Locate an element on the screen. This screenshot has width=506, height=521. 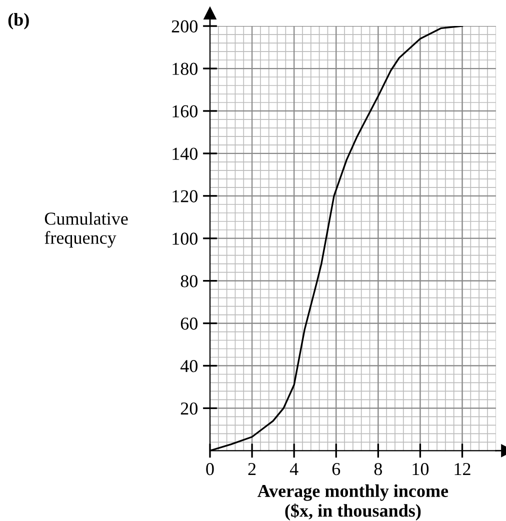
x-tick-label: 0 is located at coordinates (210, 469).